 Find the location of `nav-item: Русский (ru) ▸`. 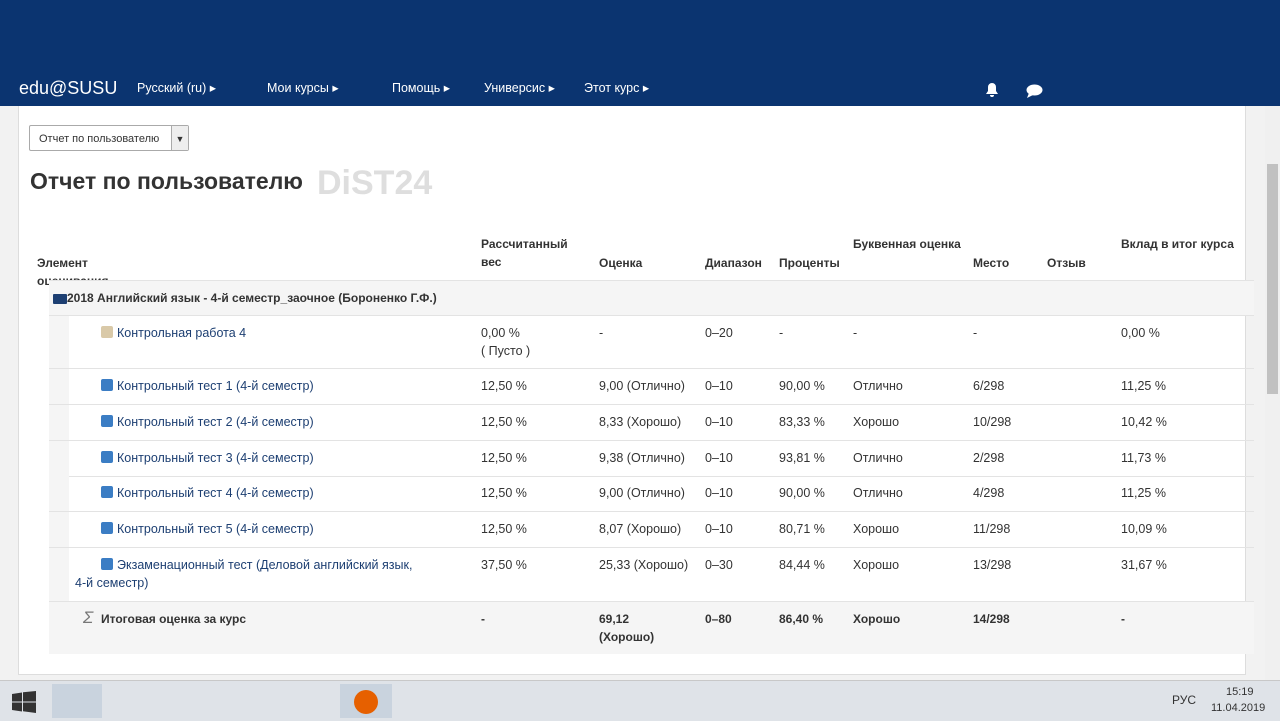

nav-item: Русский (ru) ▸ is located at coordinates (177, 88).